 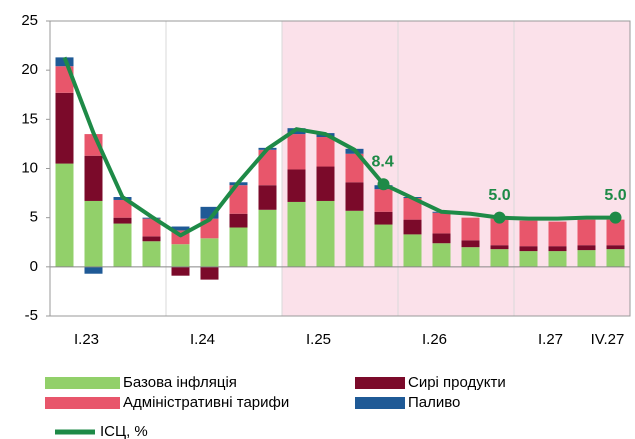 What do you see at coordinates (434, 339) in the screenshot?
I see `x-tick-label: I.26` at bounding box center [434, 339].